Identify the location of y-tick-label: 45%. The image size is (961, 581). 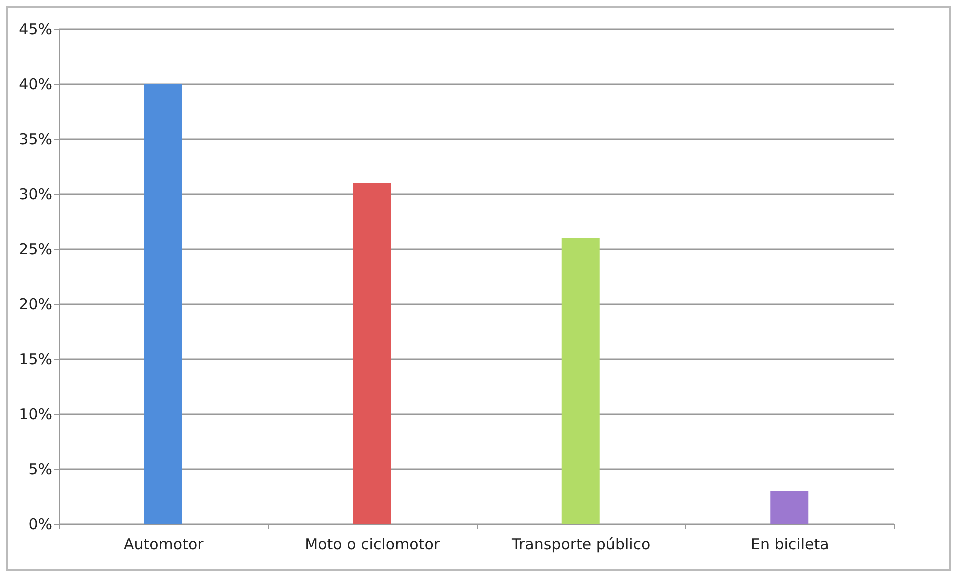
(35, 29).